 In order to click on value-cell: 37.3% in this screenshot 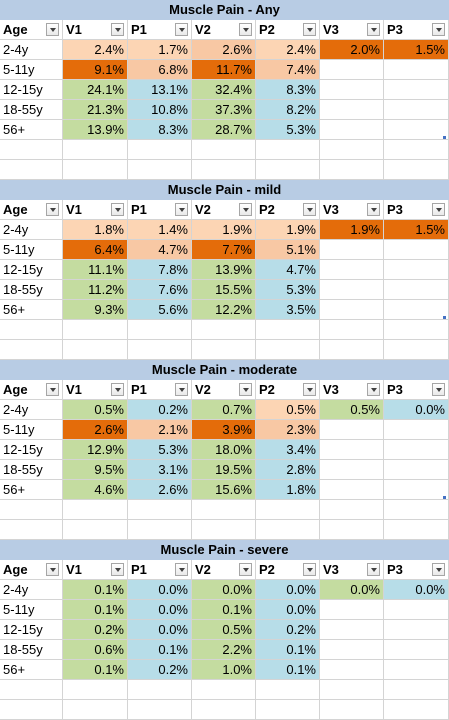, I will do `click(224, 110)`.